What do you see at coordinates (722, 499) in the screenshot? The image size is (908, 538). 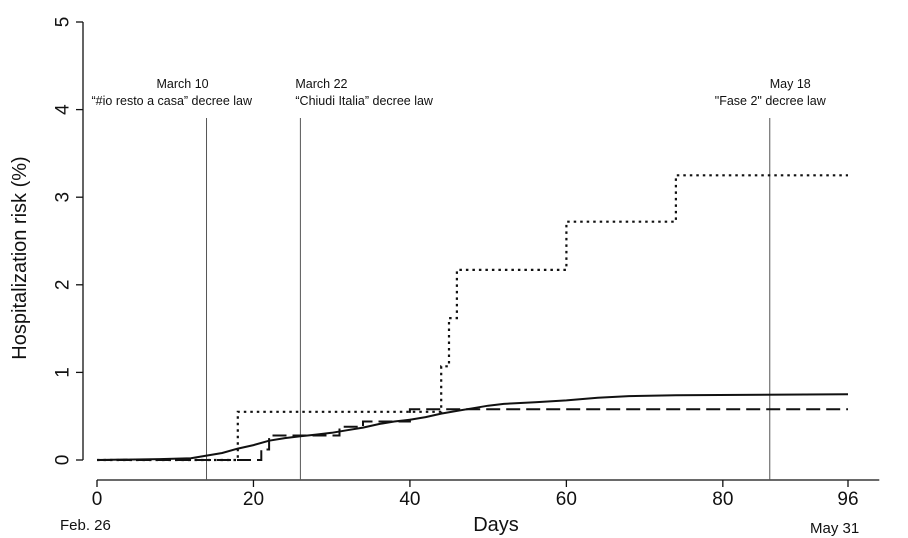 I see `x-tick-label: 80` at bounding box center [722, 499].